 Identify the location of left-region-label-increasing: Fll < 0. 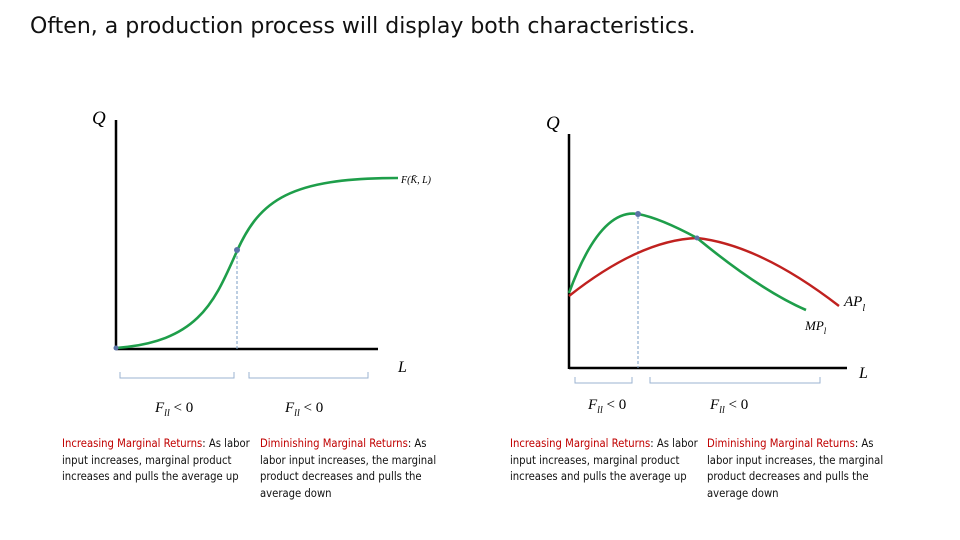
(173, 409).